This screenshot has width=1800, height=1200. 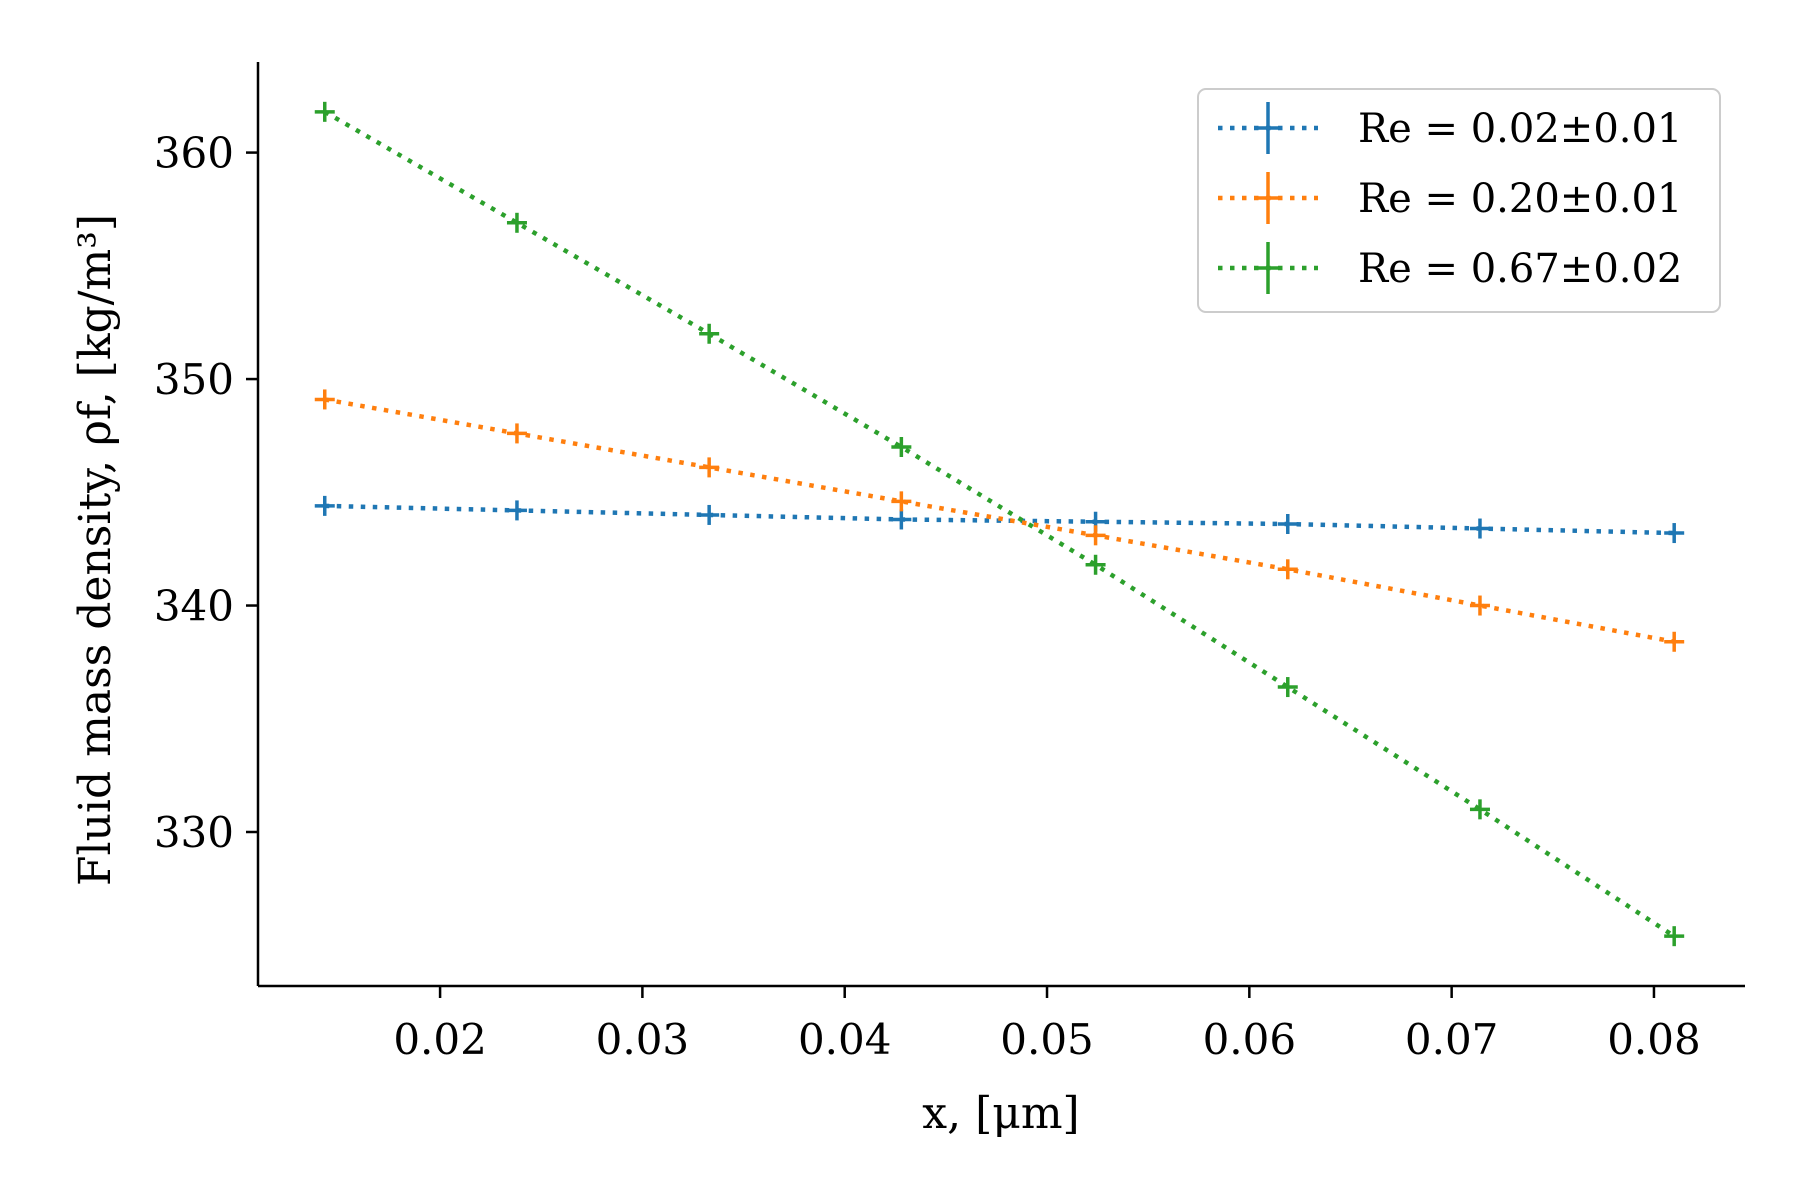 What do you see at coordinates (194, 832) in the screenshot?
I see `y-tick-label: 330` at bounding box center [194, 832].